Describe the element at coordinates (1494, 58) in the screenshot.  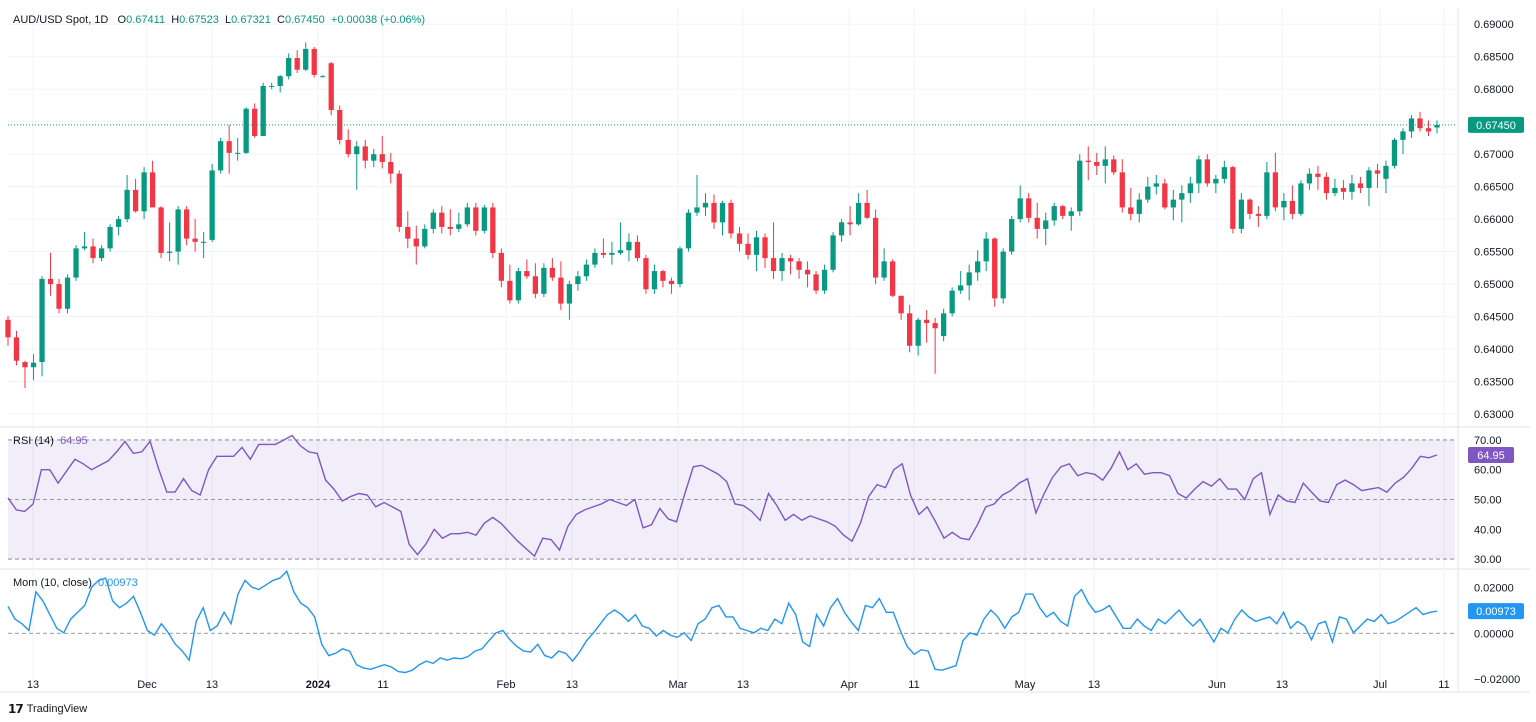
I see `price-tick-label: 0.68500` at that location.